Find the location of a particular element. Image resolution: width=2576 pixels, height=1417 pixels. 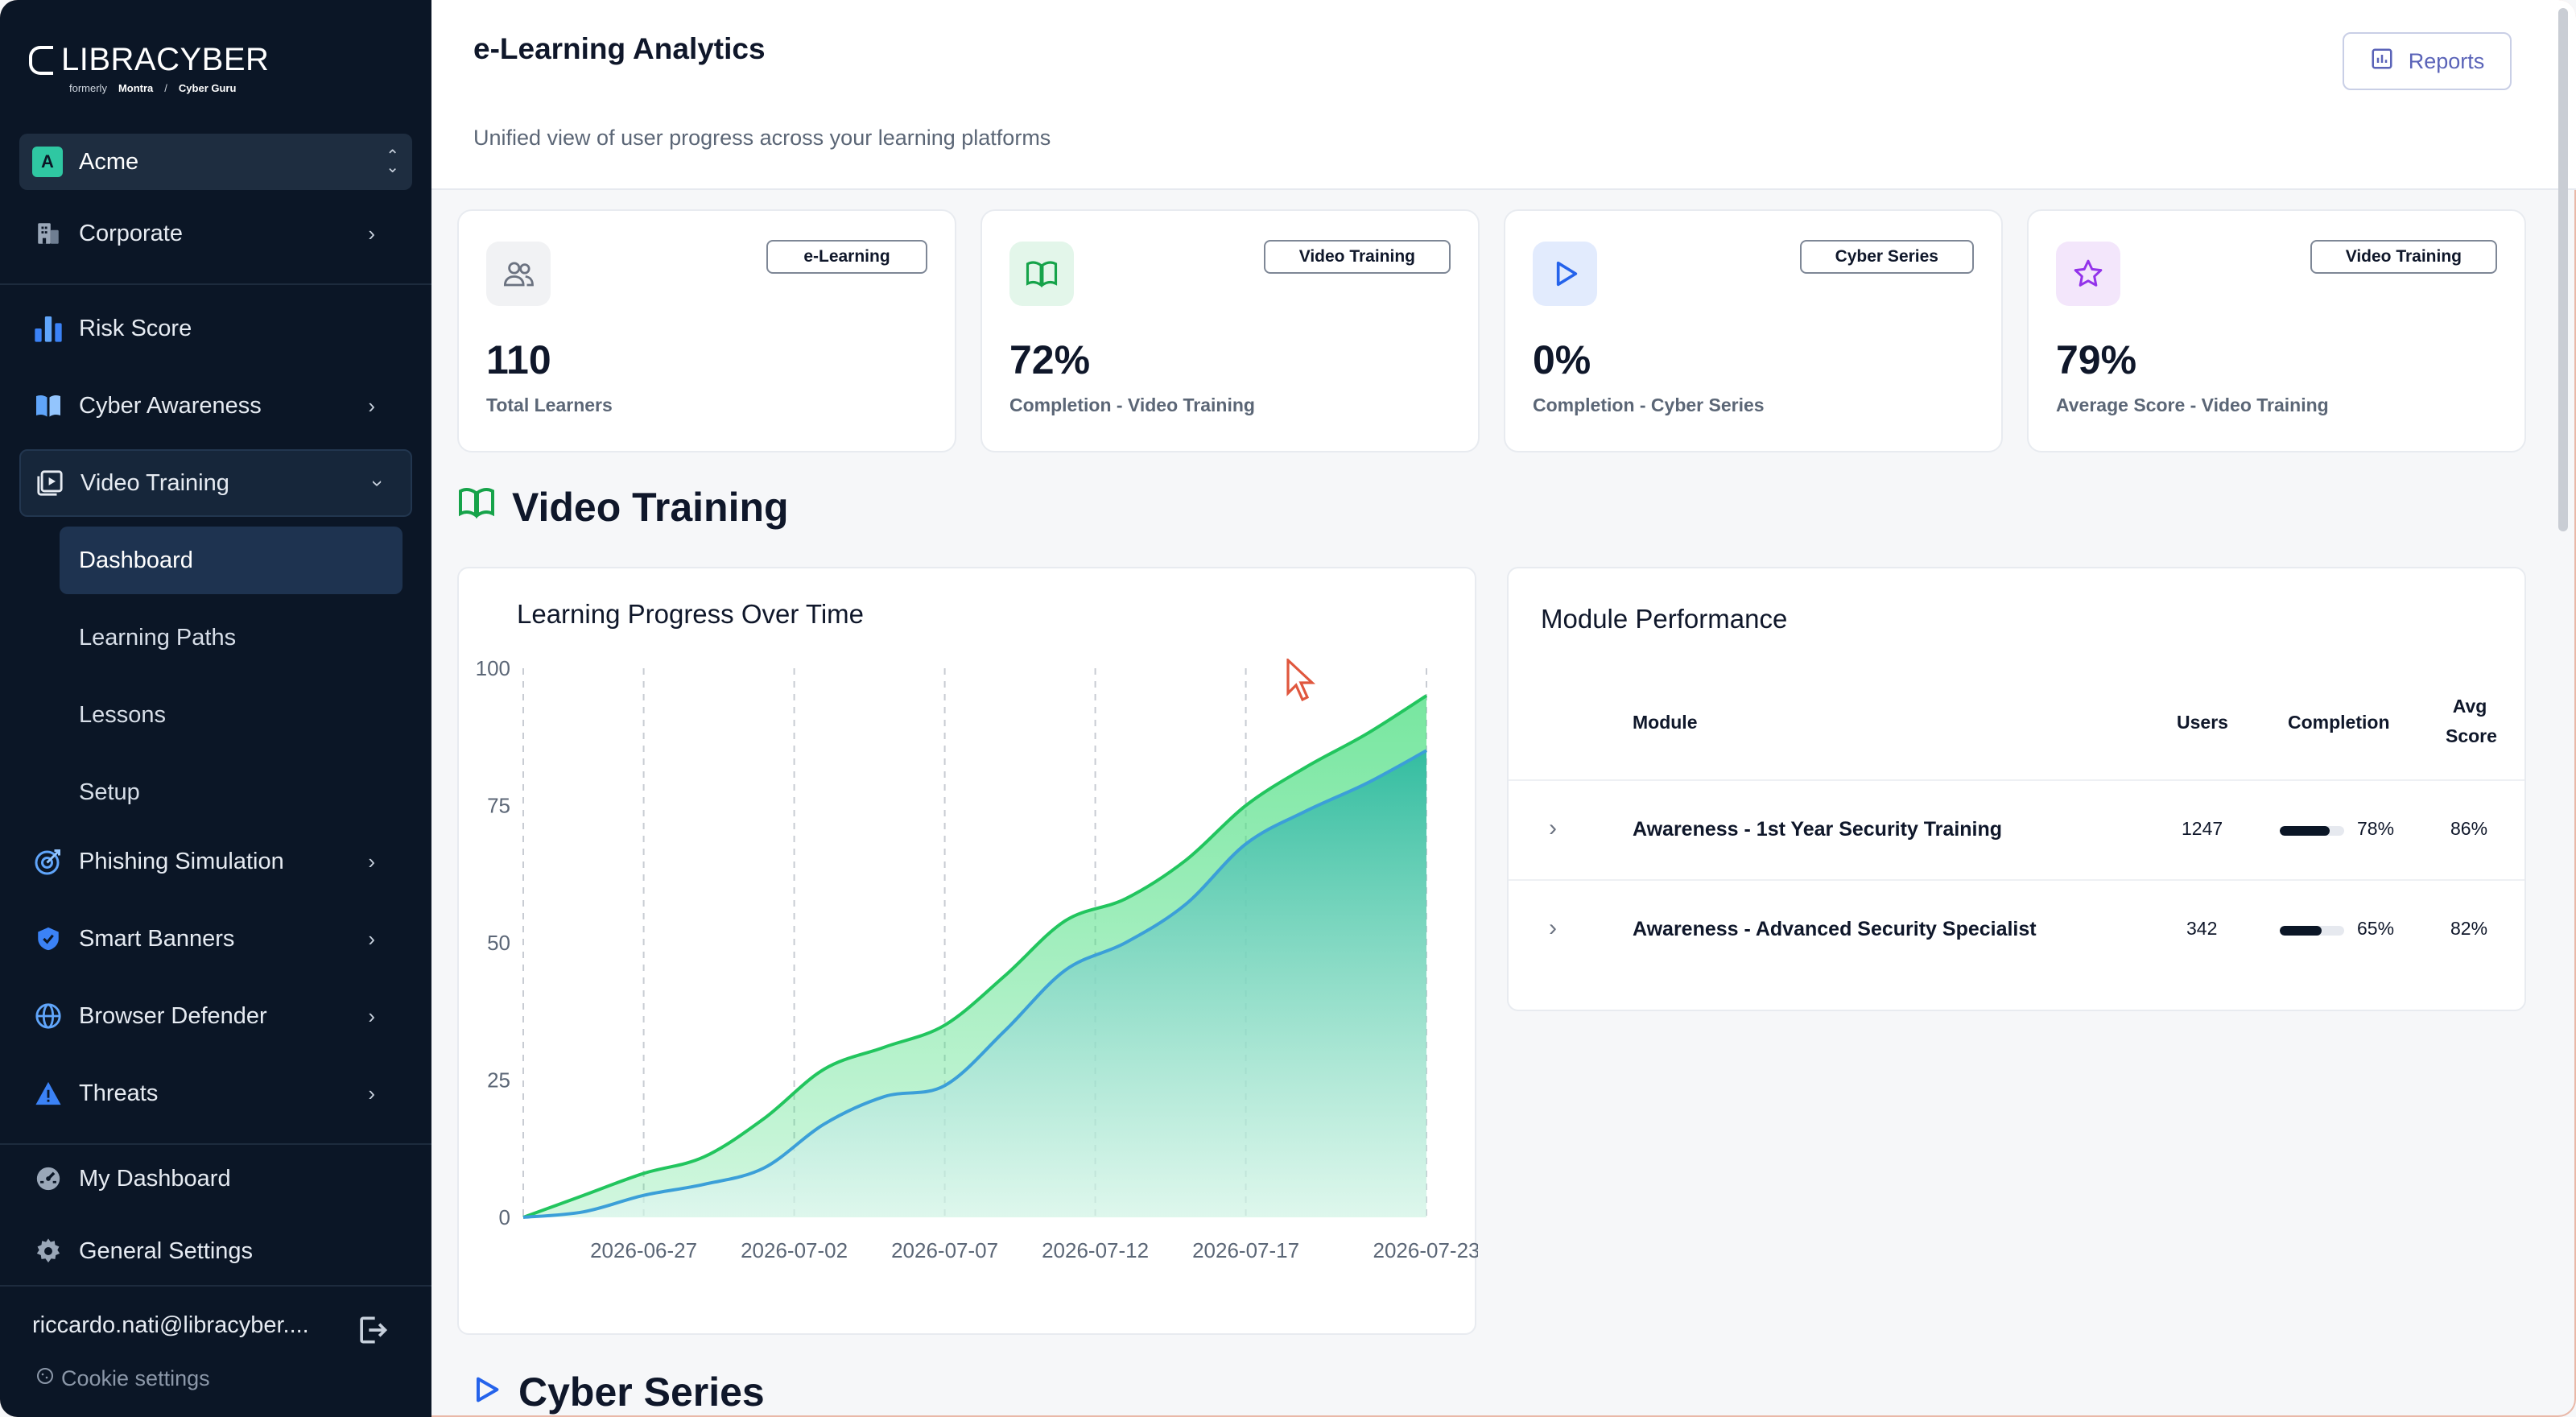

column-header-completion: Completion is located at coordinates (2339, 722).